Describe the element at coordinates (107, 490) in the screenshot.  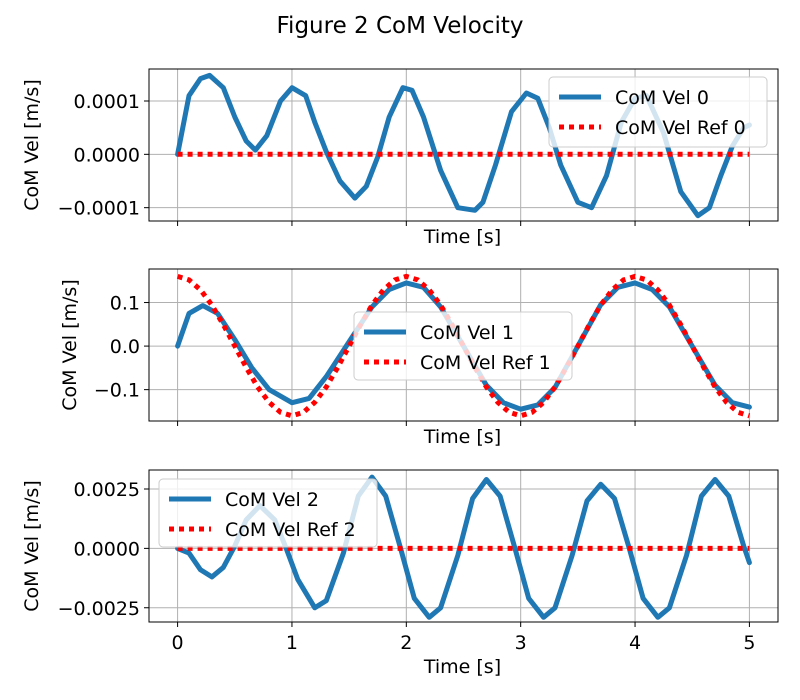
I see `y-tick-label: 0.0025` at that location.